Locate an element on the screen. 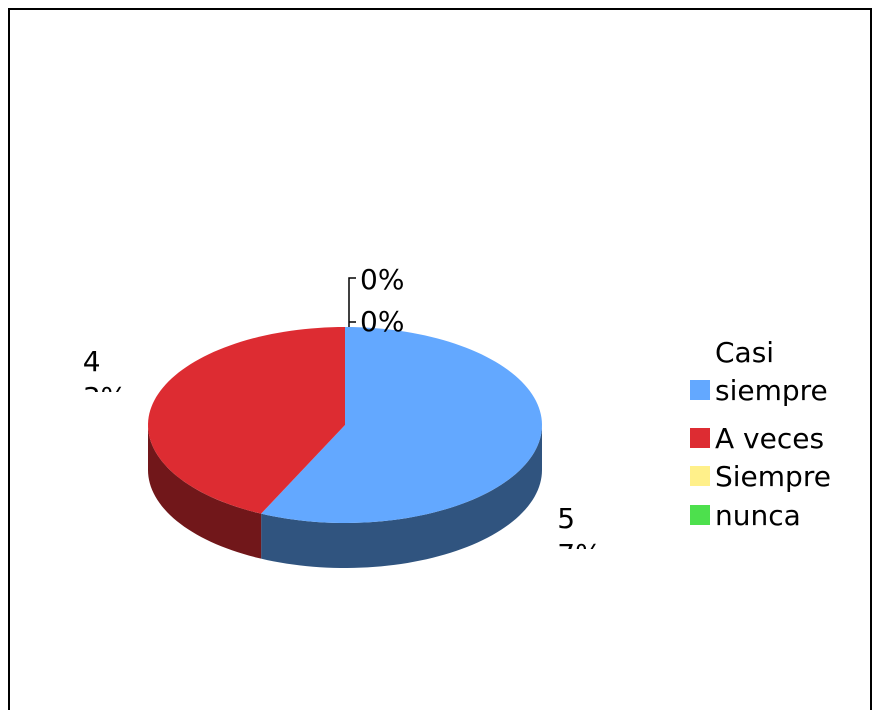 Image resolution: width=880 pixels, height=710 pixels. data-label: 43% is located at coordinates (104, 368).